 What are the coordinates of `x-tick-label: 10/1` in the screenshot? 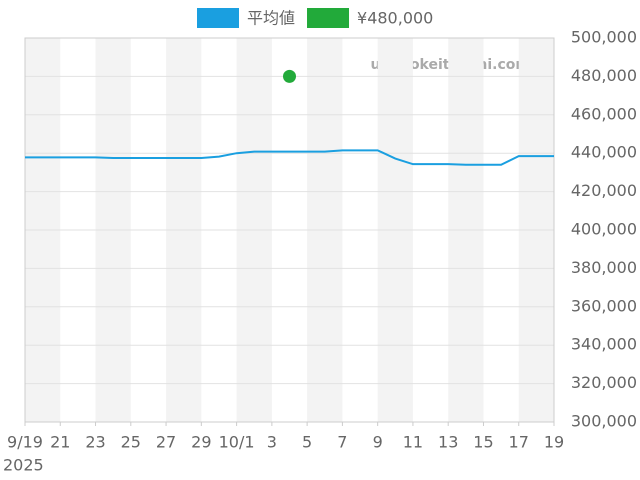 It's located at (237, 442).